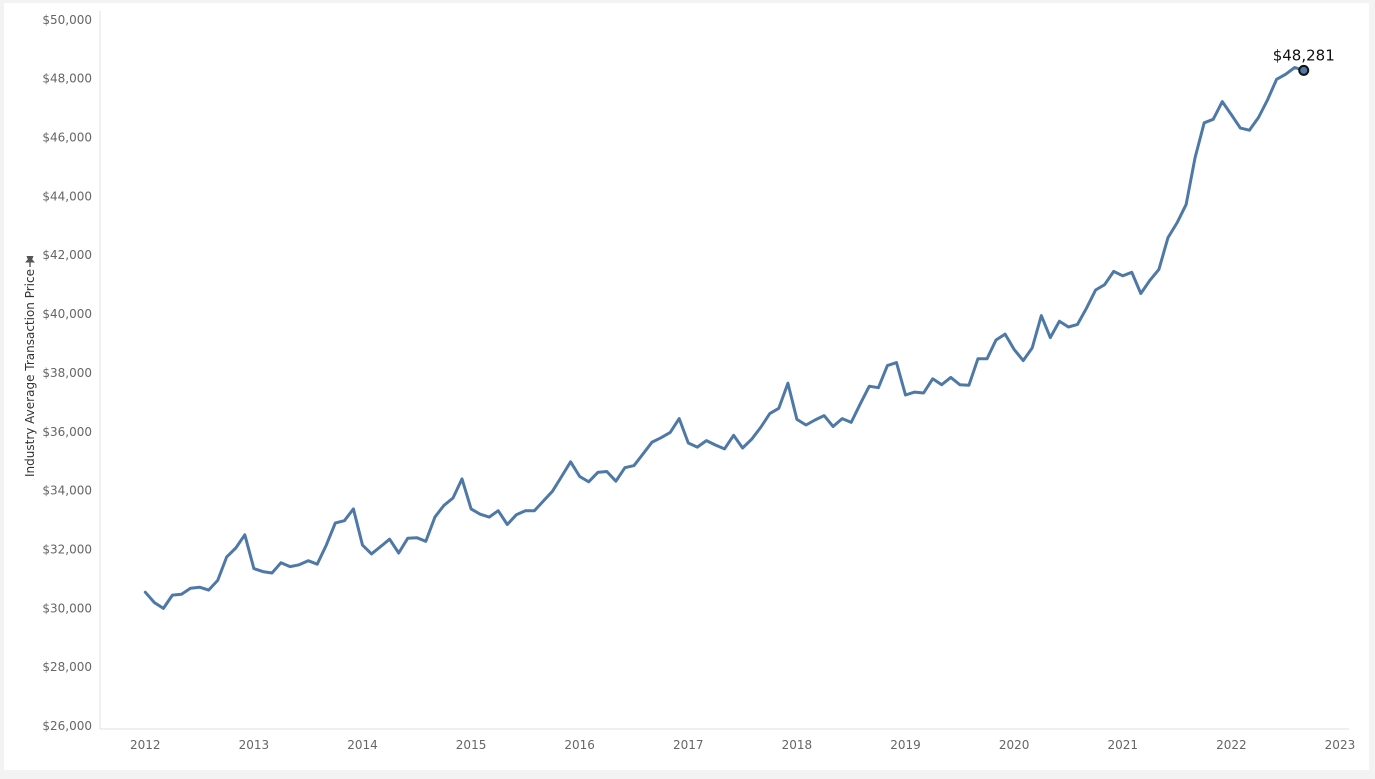 The width and height of the screenshot is (1375, 779). What do you see at coordinates (67, 79) in the screenshot?
I see `y-tick-label: $48,000` at bounding box center [67, 79].